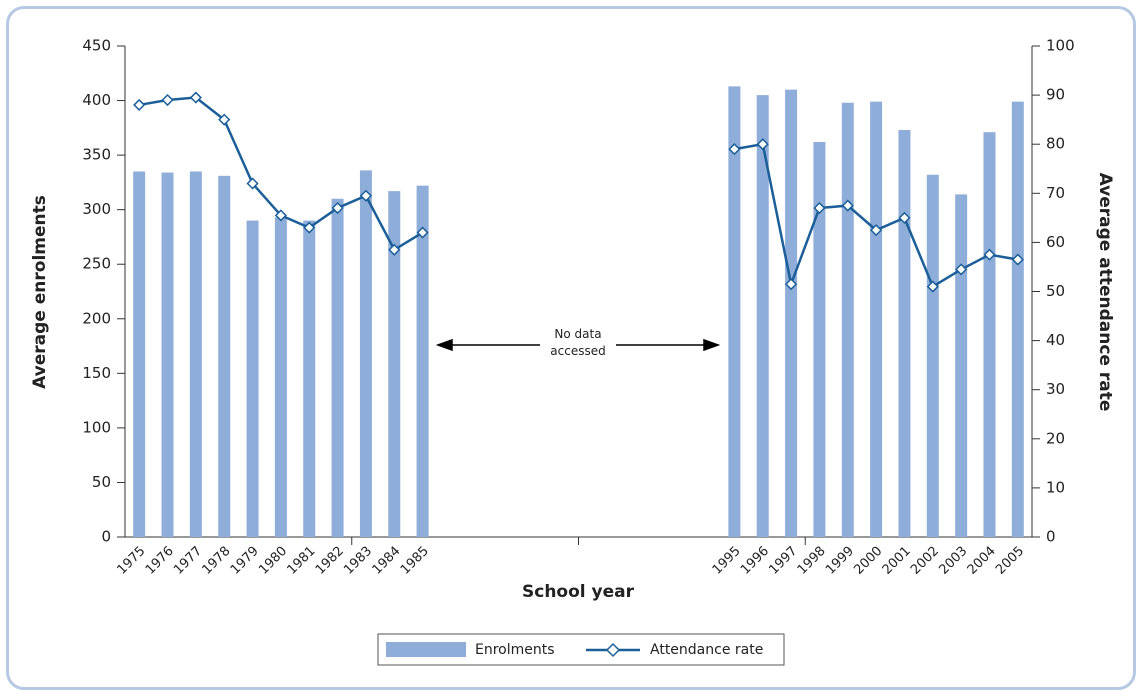 This screenshot has height=700, width=1146. Describe the element at coordinates (1055, 95) in the screenshot. I see `y2-tick-label: 90` at that location.